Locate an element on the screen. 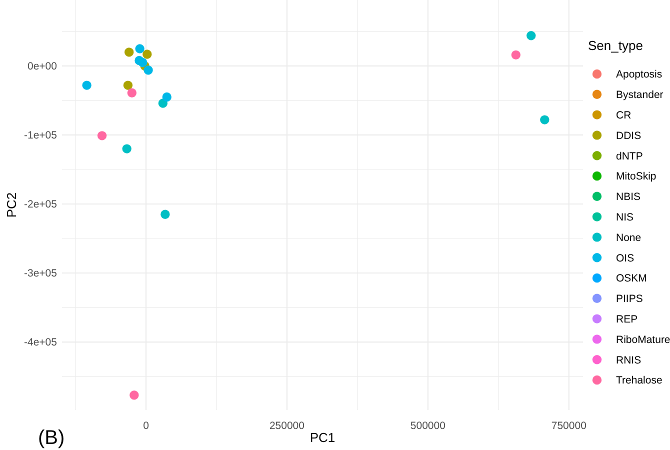  y-tick-label: -2e+05 is located at coordinates (41, 204).